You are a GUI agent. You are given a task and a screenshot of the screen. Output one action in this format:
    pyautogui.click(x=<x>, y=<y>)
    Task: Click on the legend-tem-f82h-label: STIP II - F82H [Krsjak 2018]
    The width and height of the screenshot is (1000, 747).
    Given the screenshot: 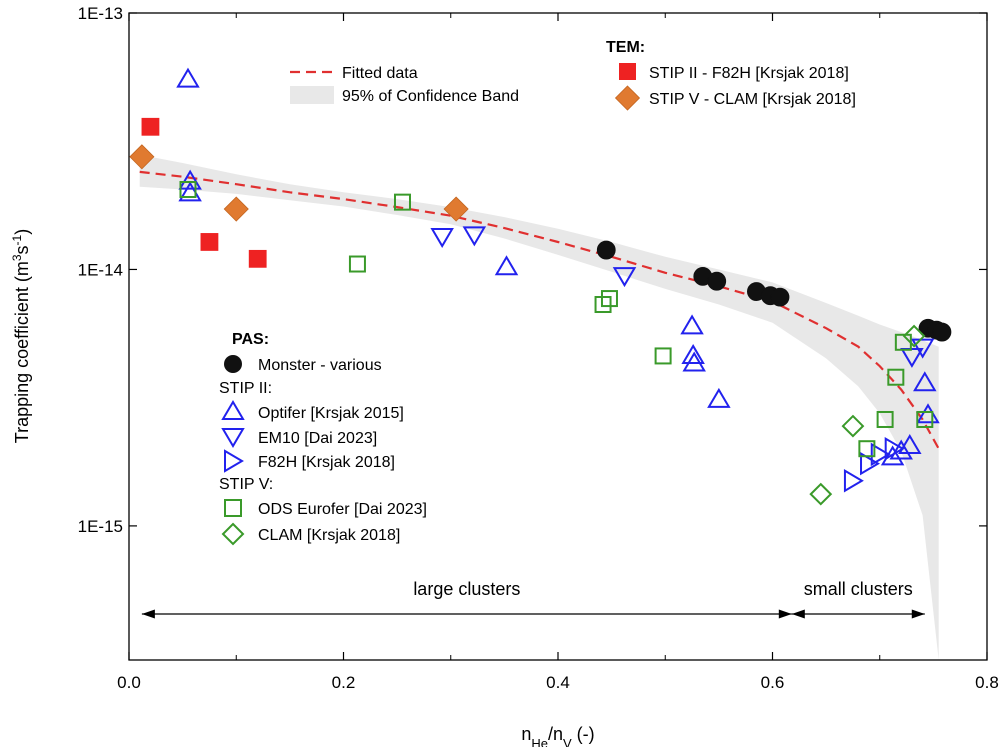 What is the action you would take?
    pyautogui.click(x=749, y=73)
    